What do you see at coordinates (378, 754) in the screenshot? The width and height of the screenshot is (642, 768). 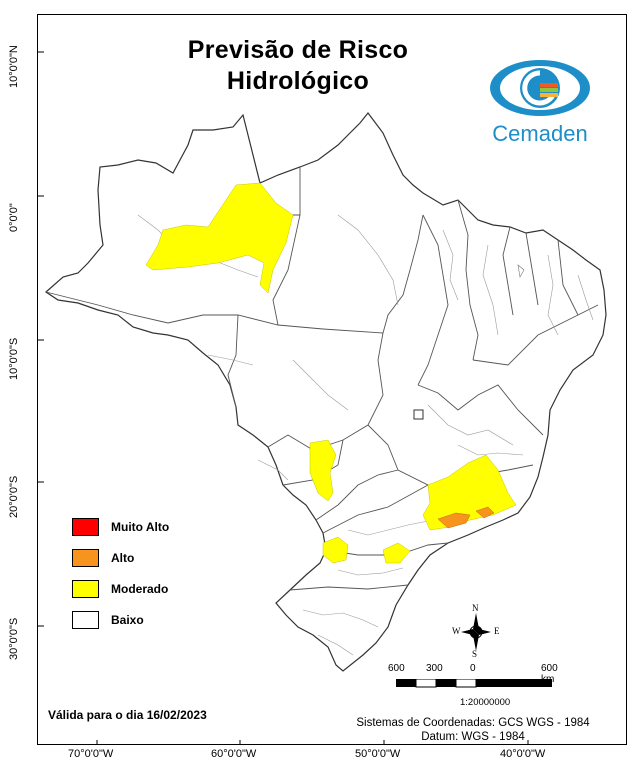 I see `lon-label-50w: 50°0'0"W` at bounding box center [378, 754].